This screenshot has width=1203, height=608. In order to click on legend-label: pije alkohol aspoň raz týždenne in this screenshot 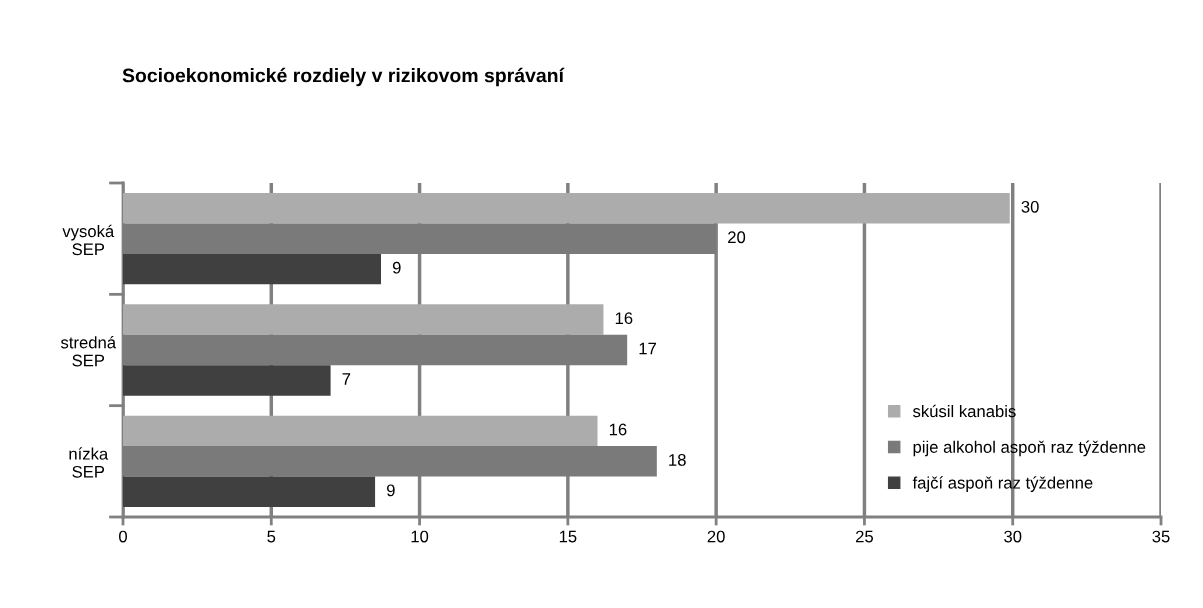, I will do `click(1029, 448)`.